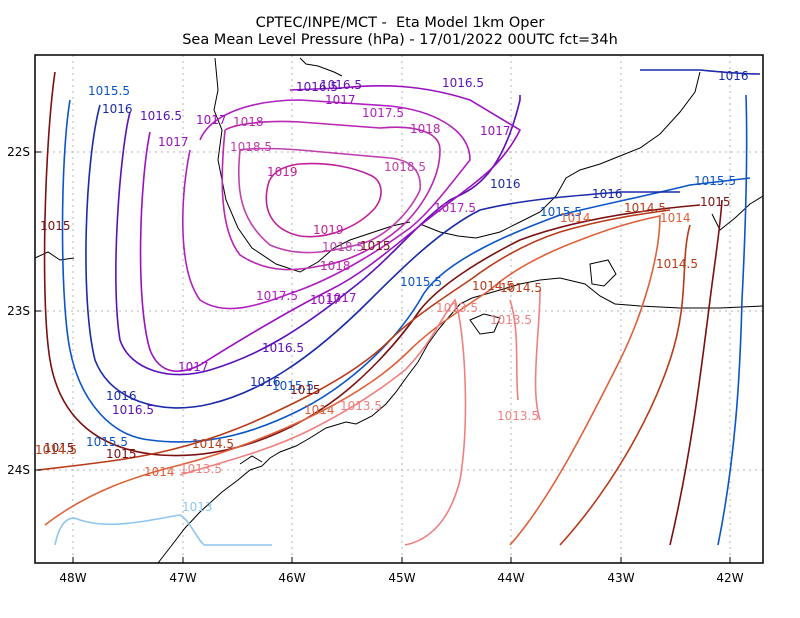 The width and height of the screenshot is (800, 618). Describe the element at coordinates (72, 578) in the screenshot. I see `x-tick-label: 48W` at that location.